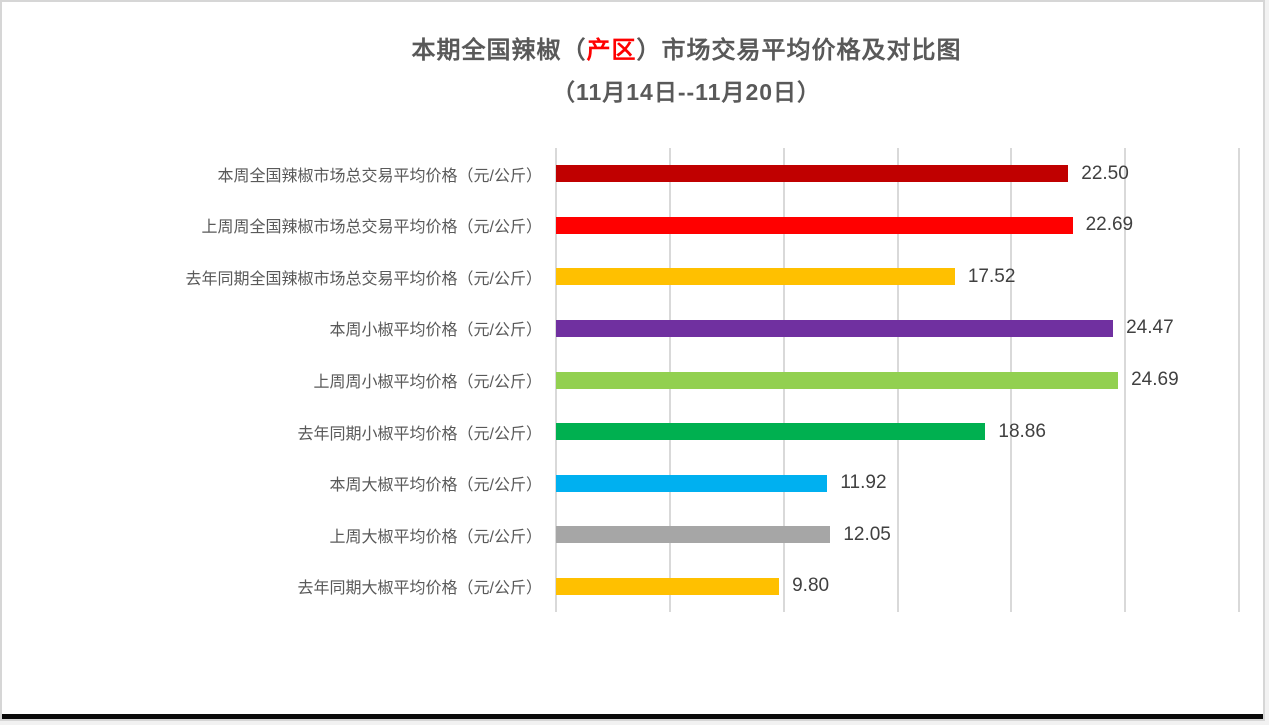  I want to click on chart-row: 去年同期小椒平均价格（元/公斤） 18.86, so click(635, 432).